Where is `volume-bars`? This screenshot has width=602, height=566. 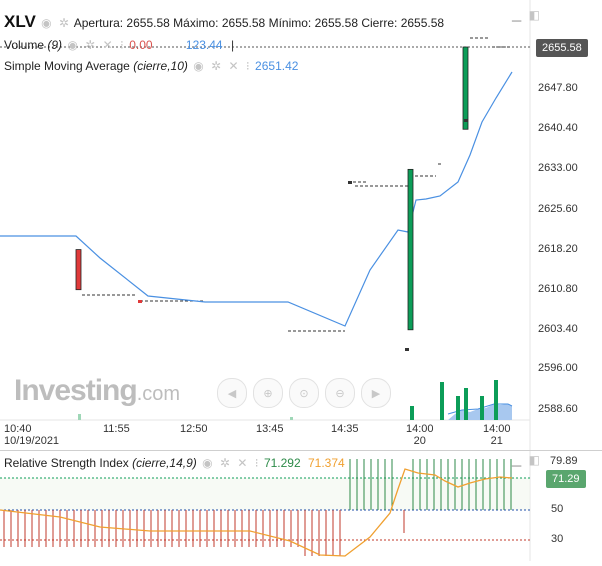 volume-bars is located at coordinates (288, 400).